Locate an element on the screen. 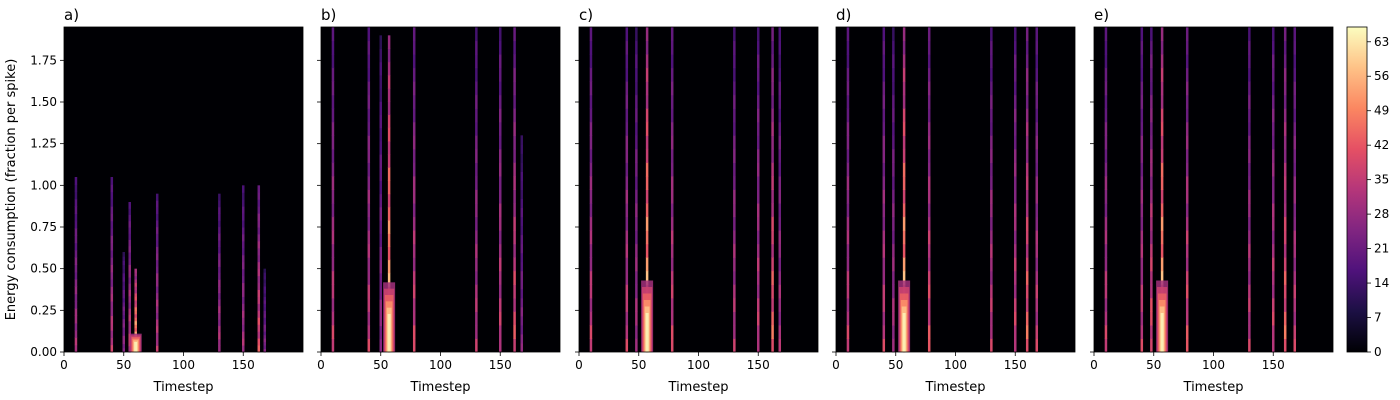  y-tick-label: 1.50 is located at coordinates (43, 102).